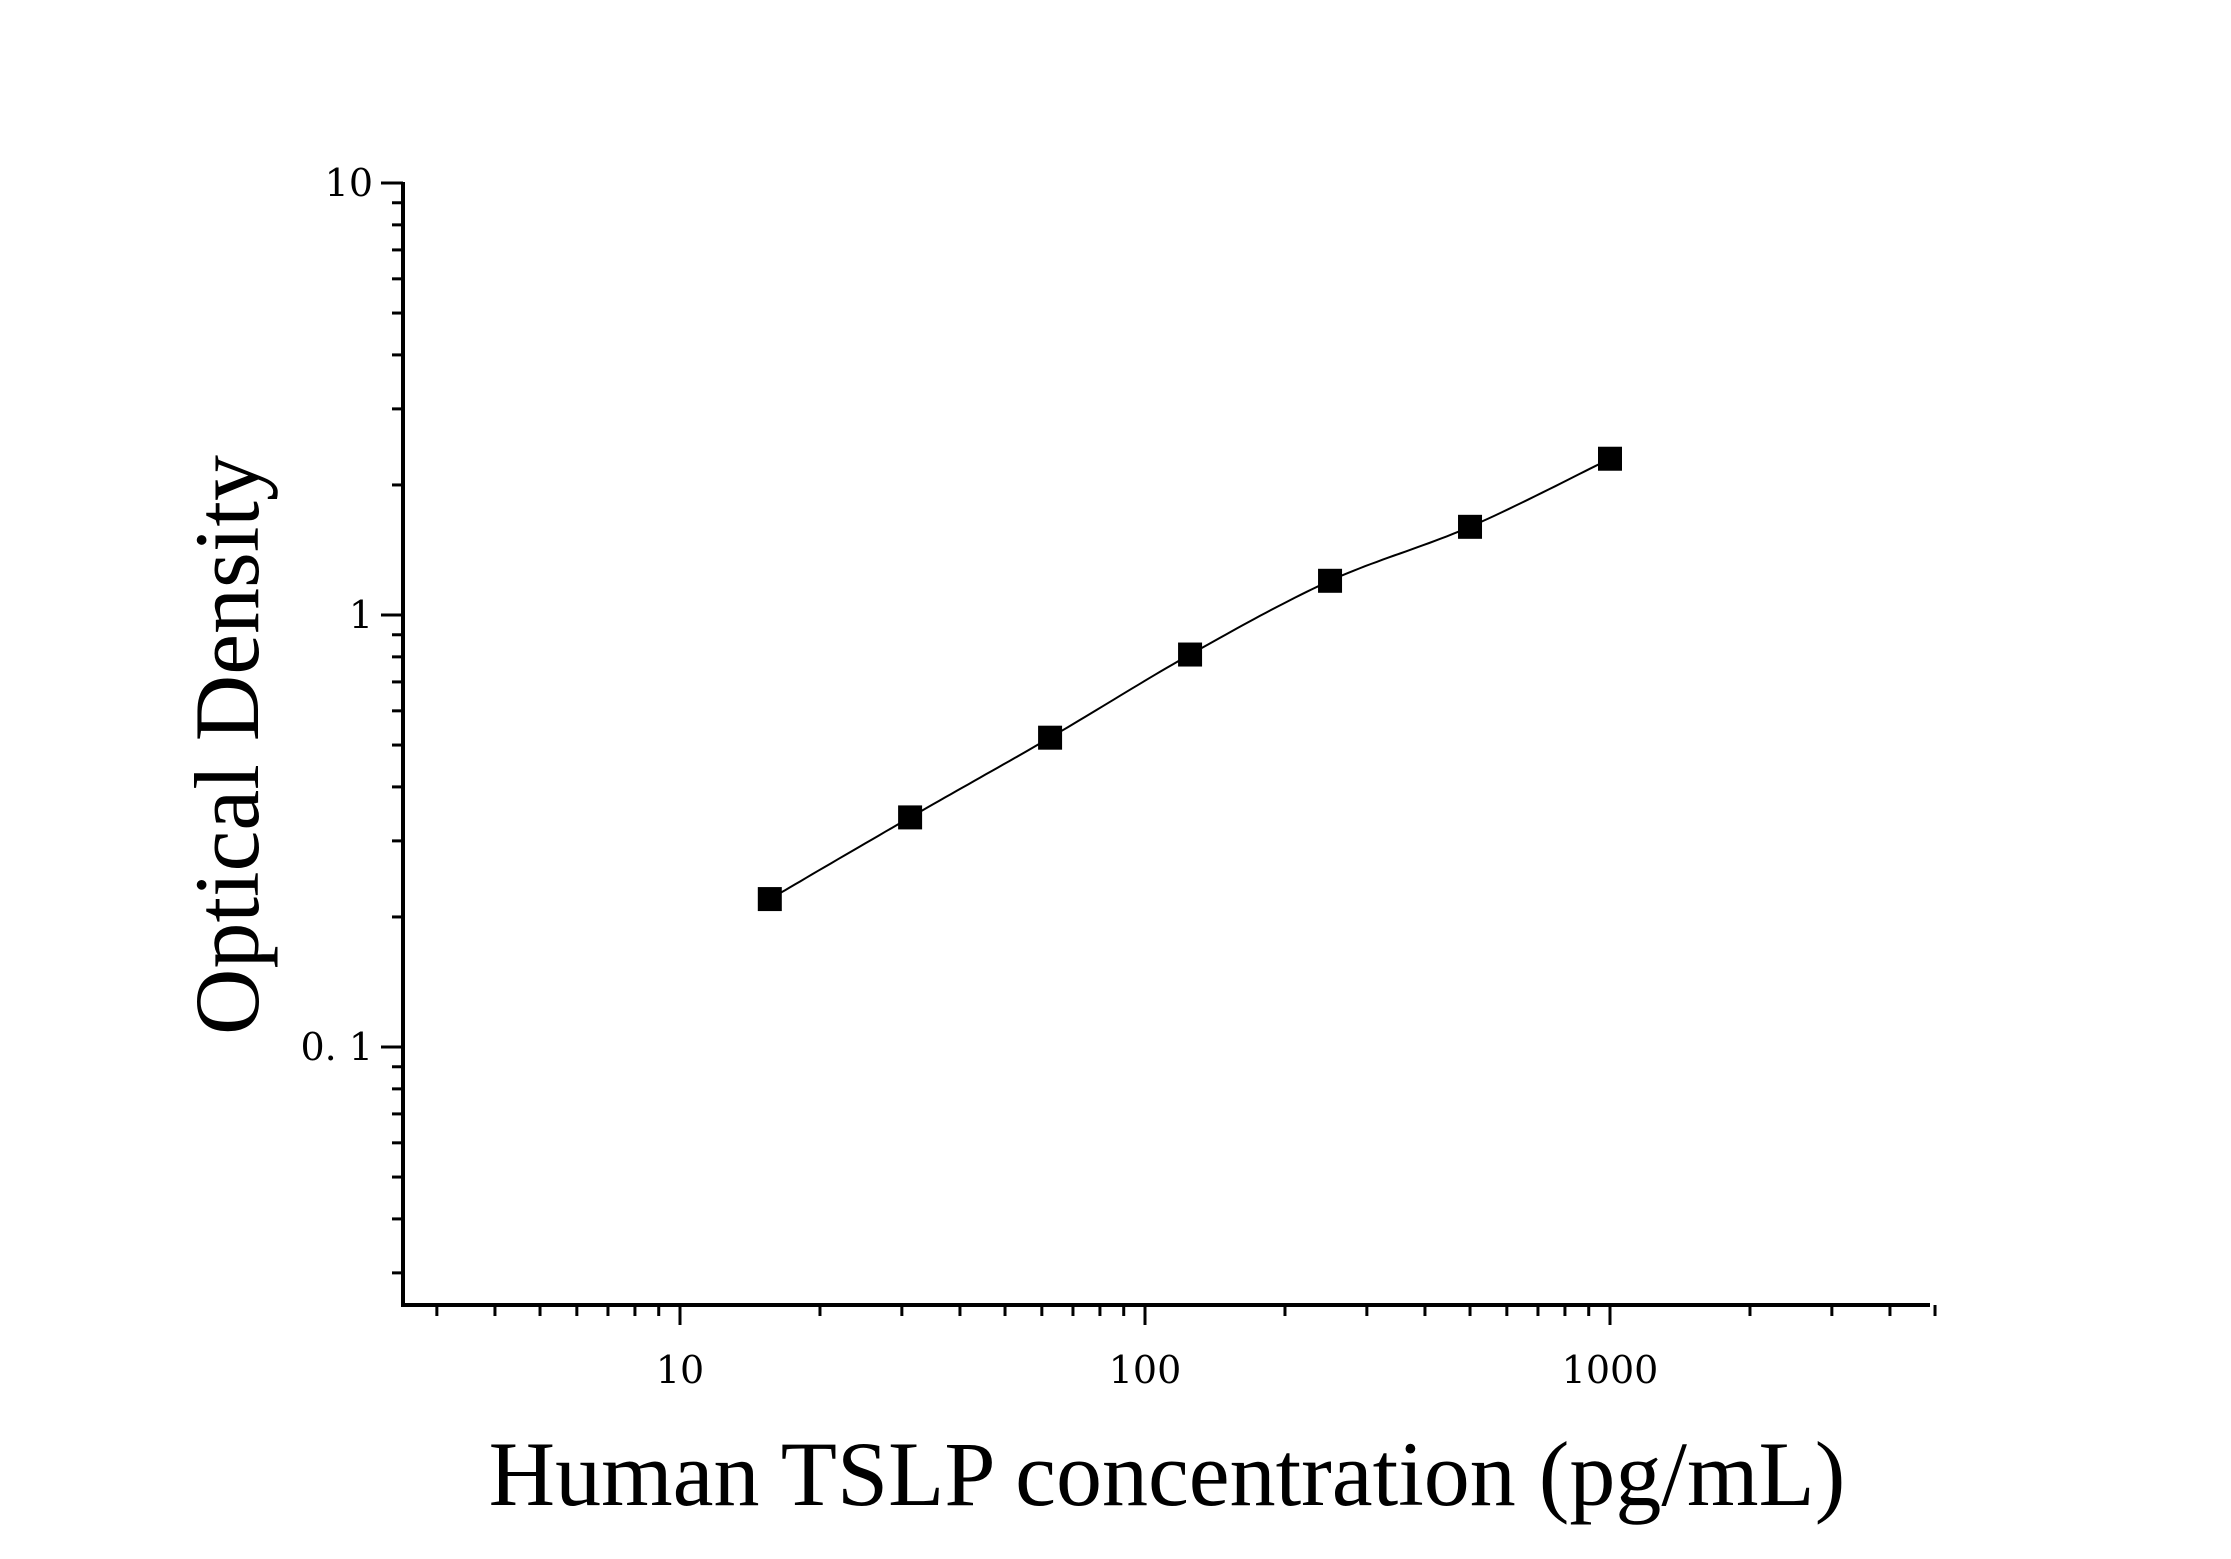 This screenshot has width=2231, height=1559. Describe the element at coordinates (392, 615) in the screenshot. I see `y-major-ticks` at that location.